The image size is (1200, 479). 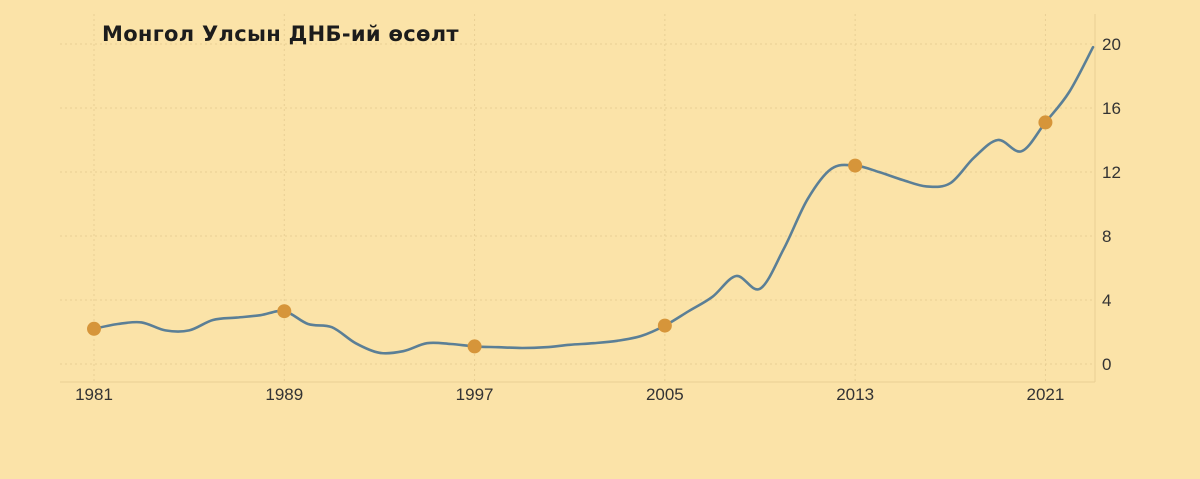 I want to click on y-axis: 0 4 8 12 16 20, so click(x=1111, y=204).